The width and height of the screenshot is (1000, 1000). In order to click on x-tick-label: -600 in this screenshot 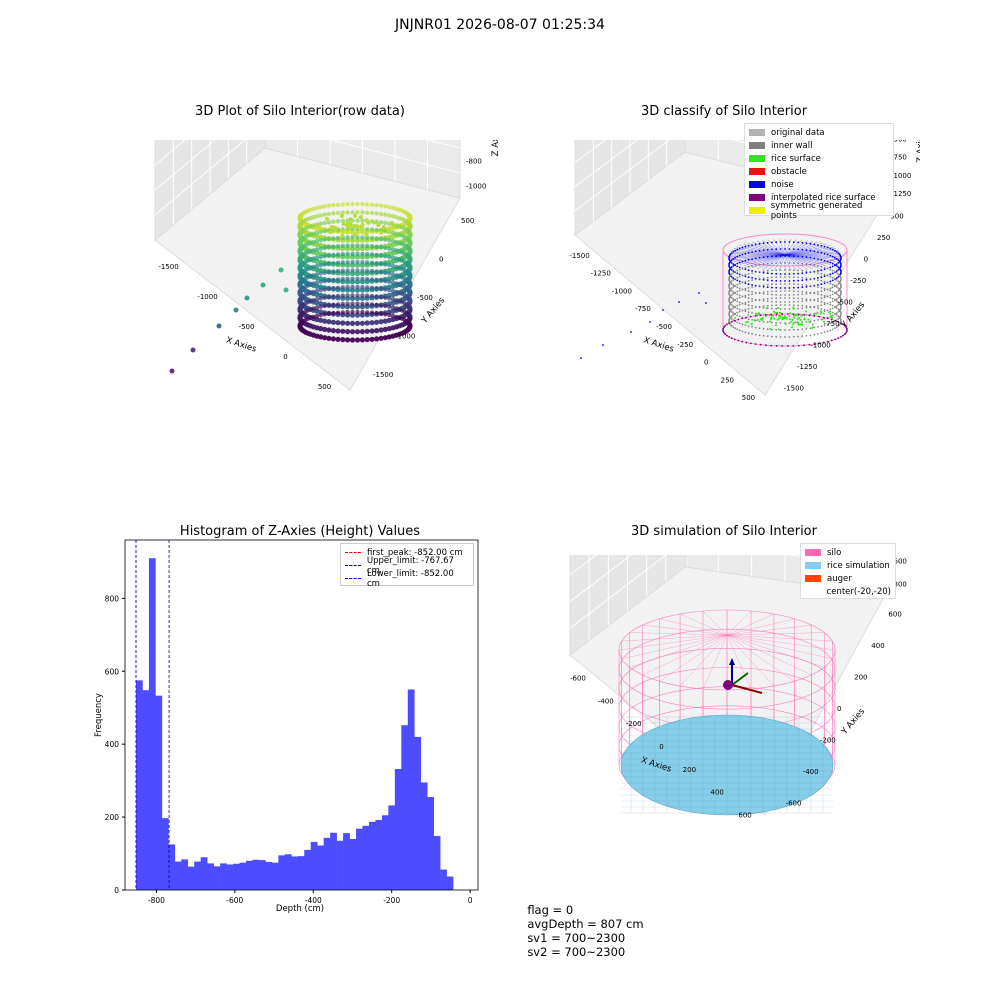, I will do `click(234, 900)`.